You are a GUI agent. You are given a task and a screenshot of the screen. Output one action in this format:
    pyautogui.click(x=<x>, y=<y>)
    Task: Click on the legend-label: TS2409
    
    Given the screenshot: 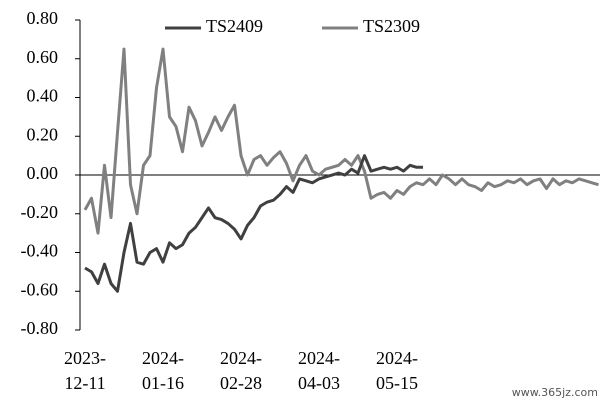 What is the action you would take?
    pyautogui.click(x=234, y=26)
    